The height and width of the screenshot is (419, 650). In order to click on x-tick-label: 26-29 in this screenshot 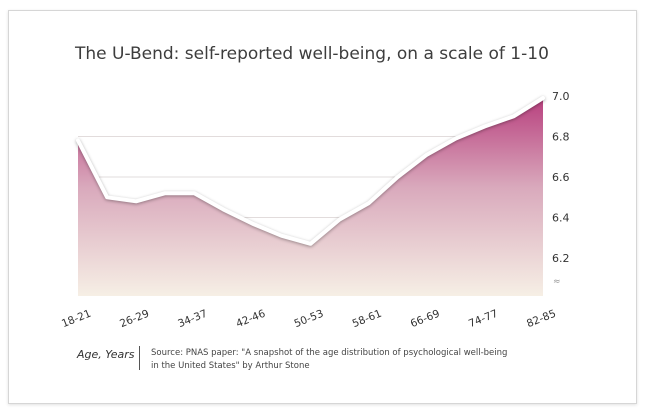, I will do `click(134, 319)`.